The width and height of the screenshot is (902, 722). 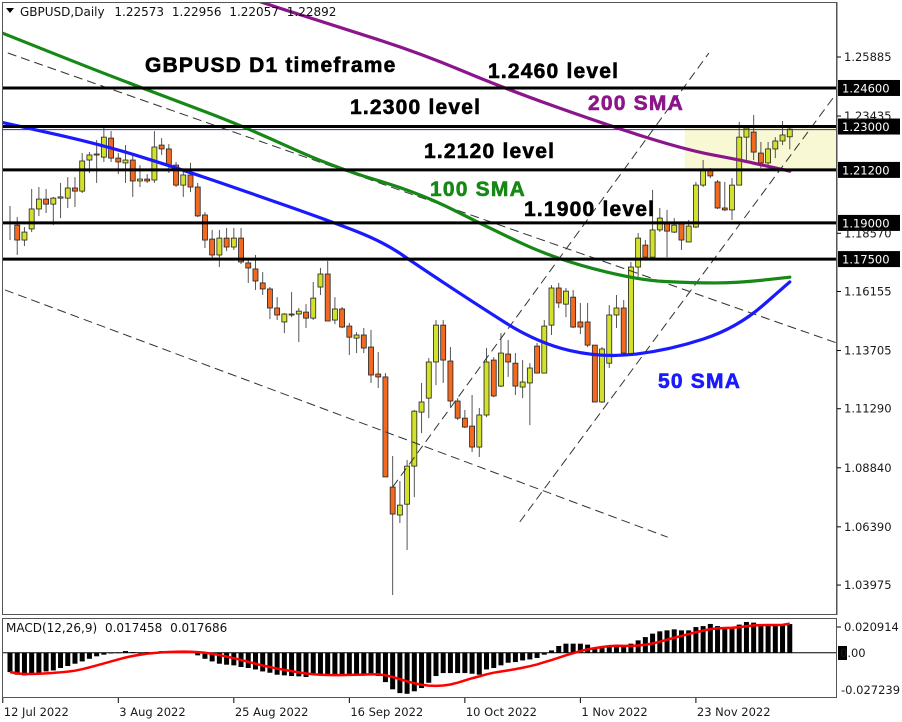 What do you see at coordinates (10, 10) in the screenshot?
I see `dropdown-triangle-icon` at bounding box center [10, 10].